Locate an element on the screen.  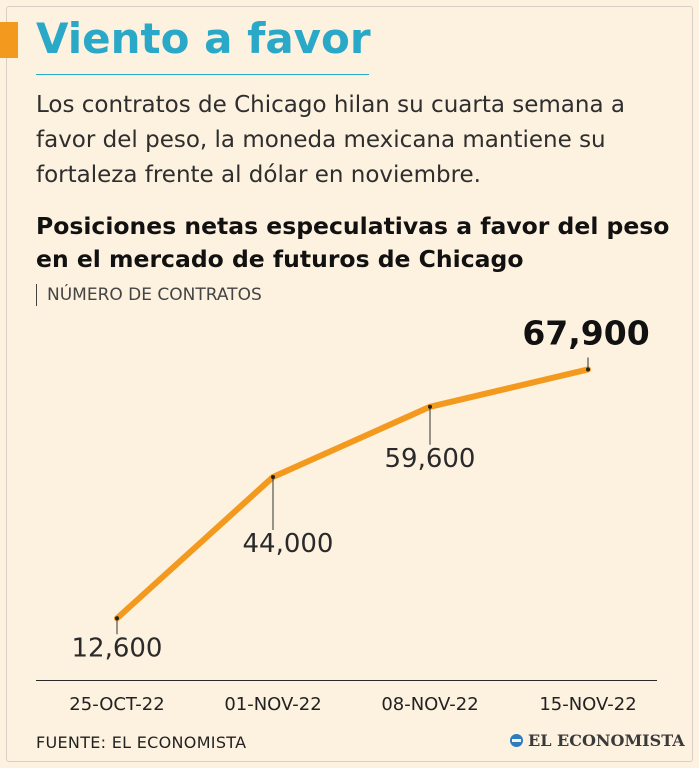
chart-subtitle: NÚMERO DE CONTRATOS is located at coordinates (149, 295).